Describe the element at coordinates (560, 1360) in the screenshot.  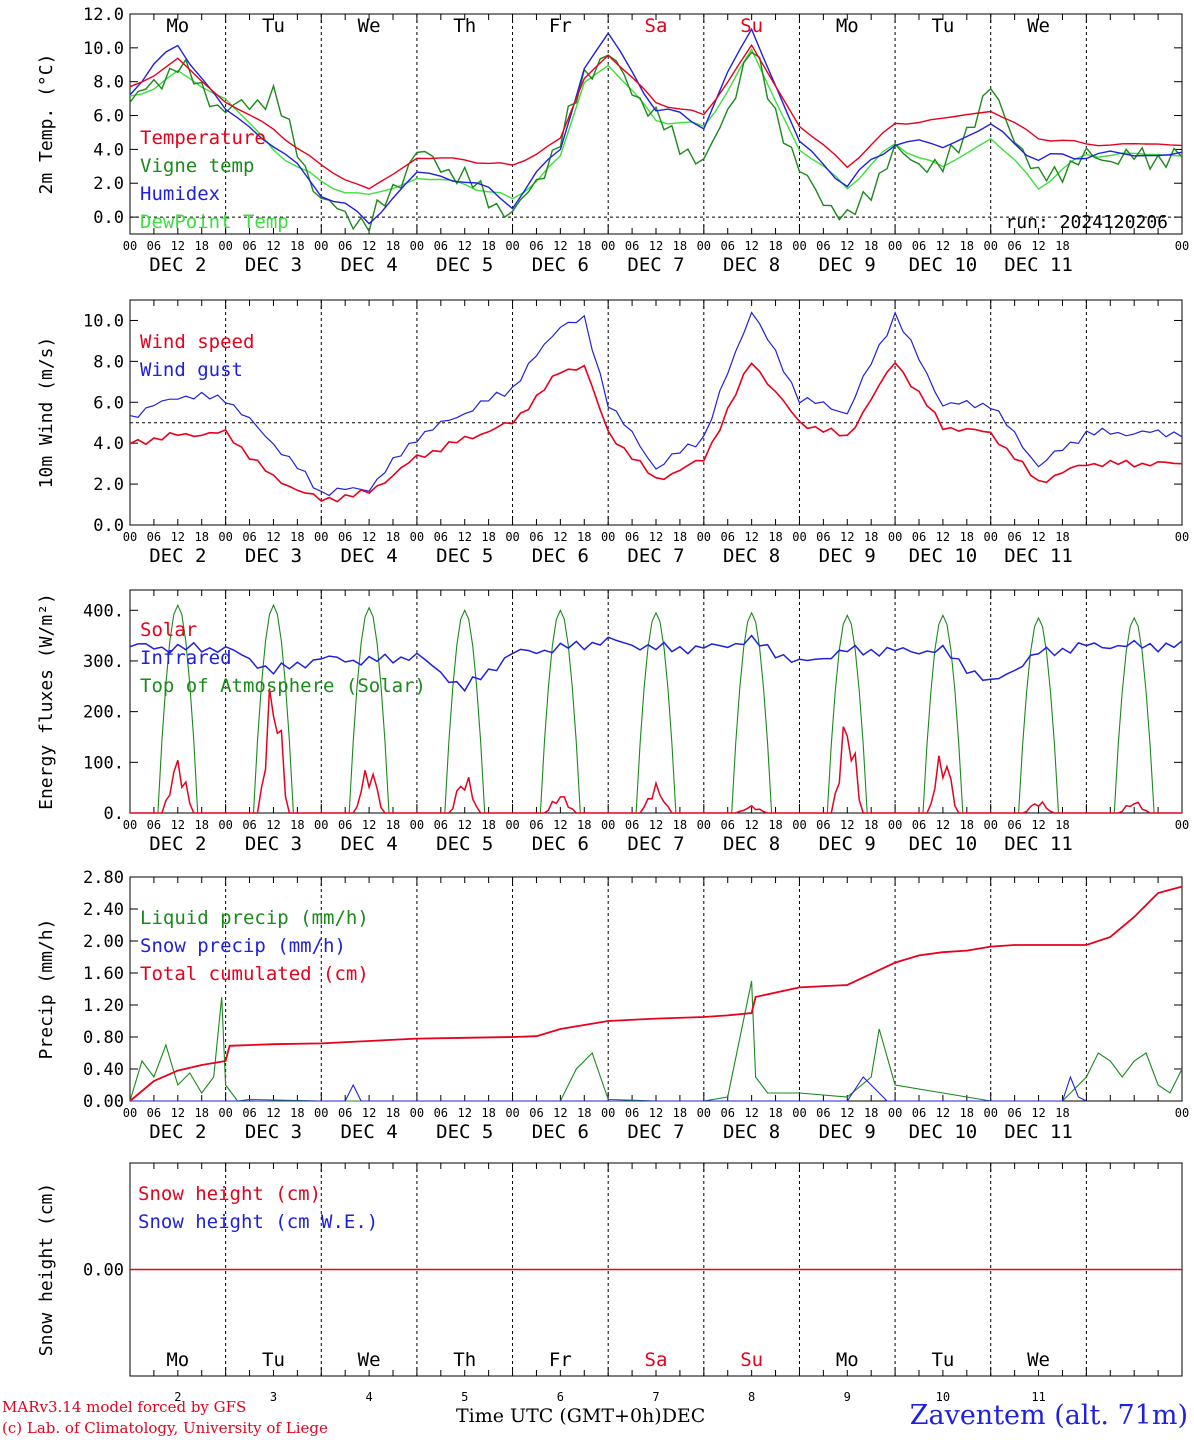
I see `day-of-week-label: Fr` at that location.